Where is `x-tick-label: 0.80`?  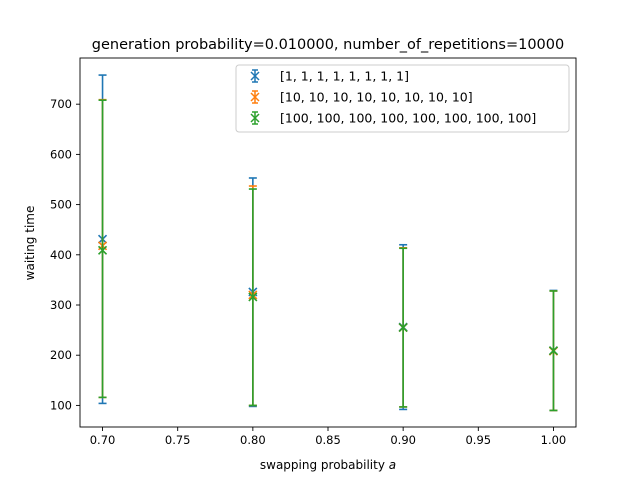
x-tick-label: 0.80 is located at coordinates (253, 440).